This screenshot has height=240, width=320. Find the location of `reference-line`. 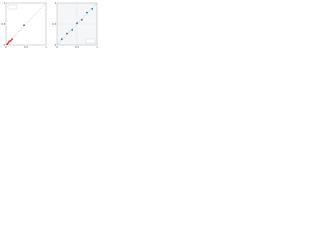

reference-line is located at coordinates (26, 24).